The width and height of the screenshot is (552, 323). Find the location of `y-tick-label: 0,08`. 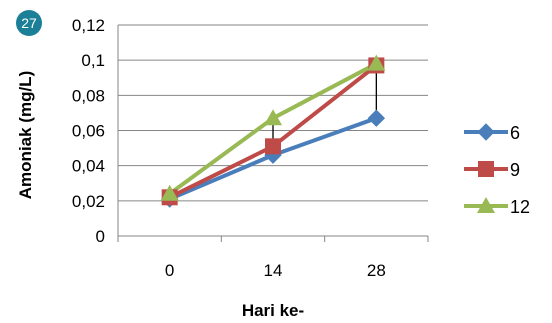

y-tick-label: 0,08 is located at coordinates (88, 95).